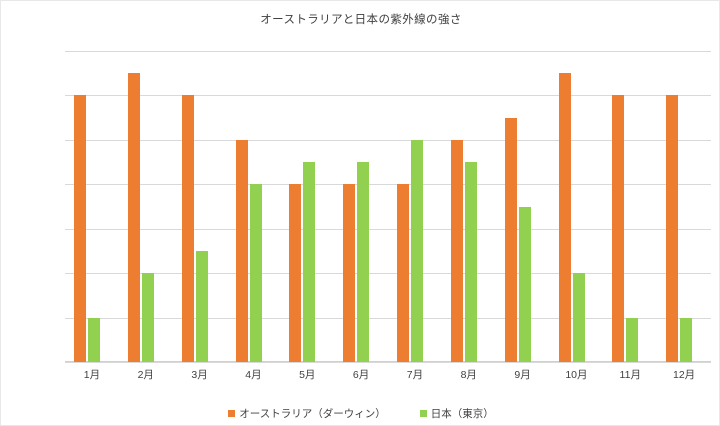  What do you see at coordinates (468, 375) in the screenshot?
I see `x-axis-tick-label: 8月` at bounding box center [468, 375].